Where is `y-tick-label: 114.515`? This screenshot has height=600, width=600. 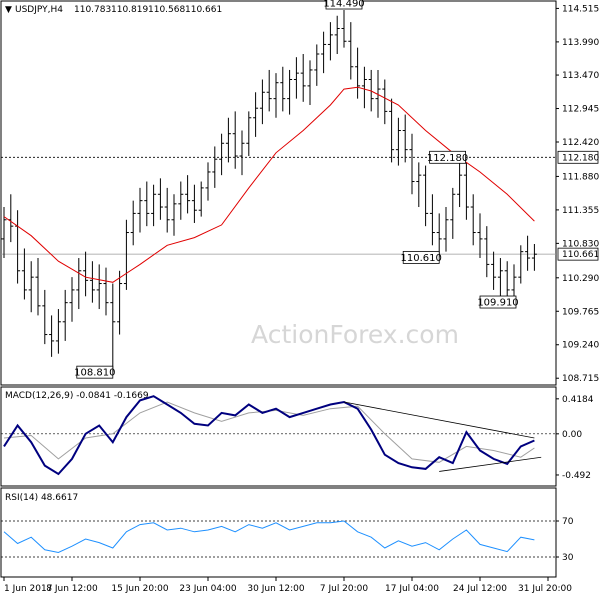 y-tick-label: 114.515 is located at coordinates (580, 9).